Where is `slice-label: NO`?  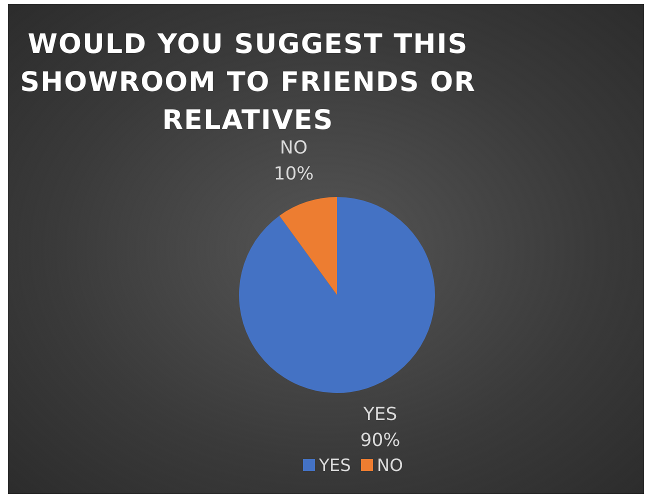
slice-label: NO is located at coordinates (294, 148).